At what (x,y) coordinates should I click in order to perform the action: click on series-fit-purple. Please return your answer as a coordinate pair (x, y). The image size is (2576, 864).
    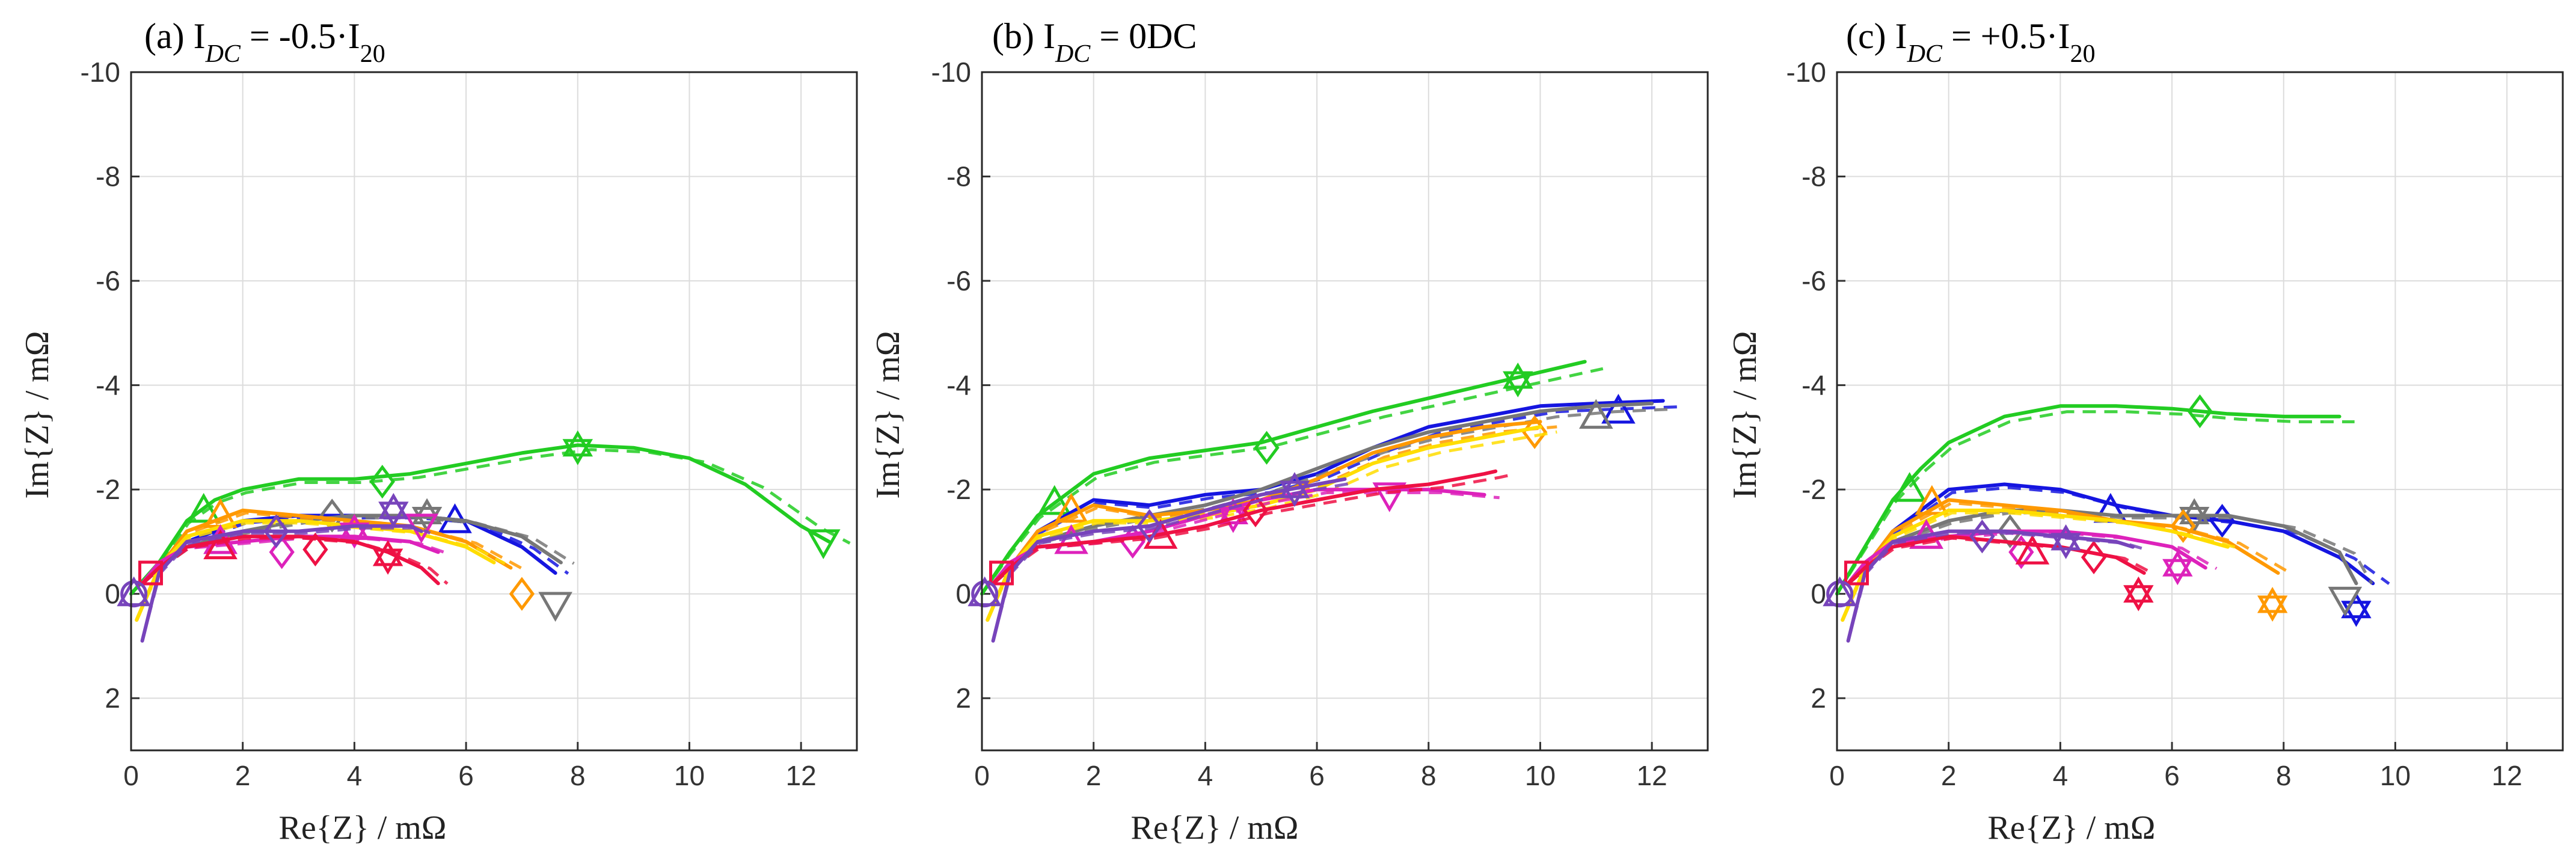
    Looking at the image, I should click on (286, 583).